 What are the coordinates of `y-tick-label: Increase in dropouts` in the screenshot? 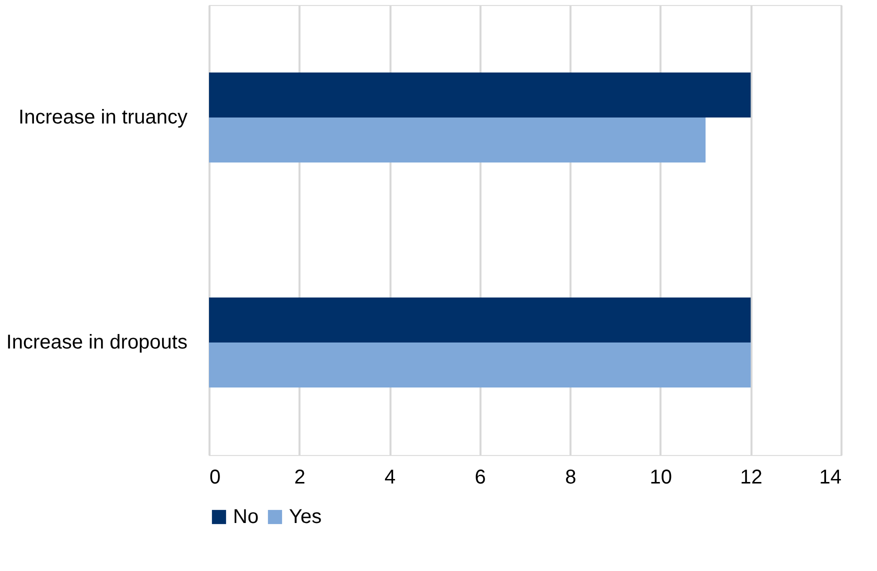 It's located at (97, 343).